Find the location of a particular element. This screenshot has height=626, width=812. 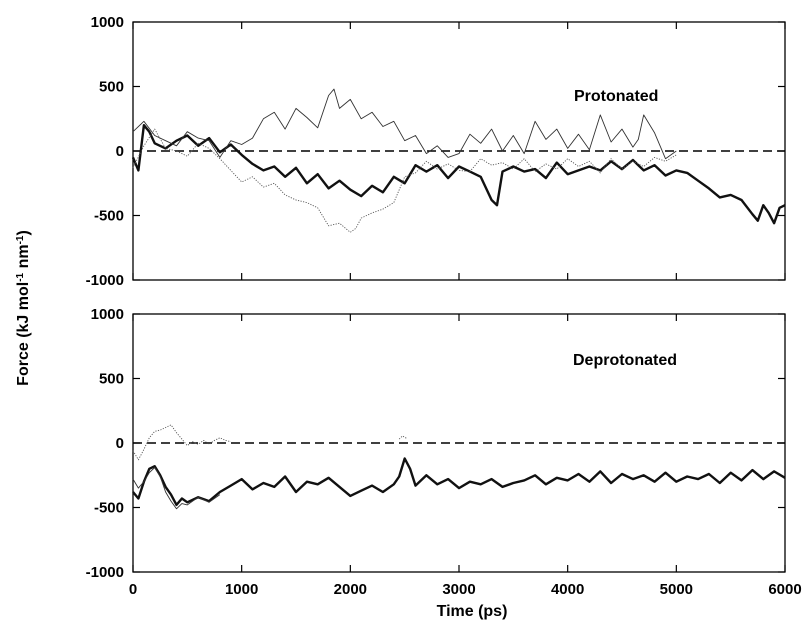

x-tick-label: 1000 is located at coordinates (241, 589).